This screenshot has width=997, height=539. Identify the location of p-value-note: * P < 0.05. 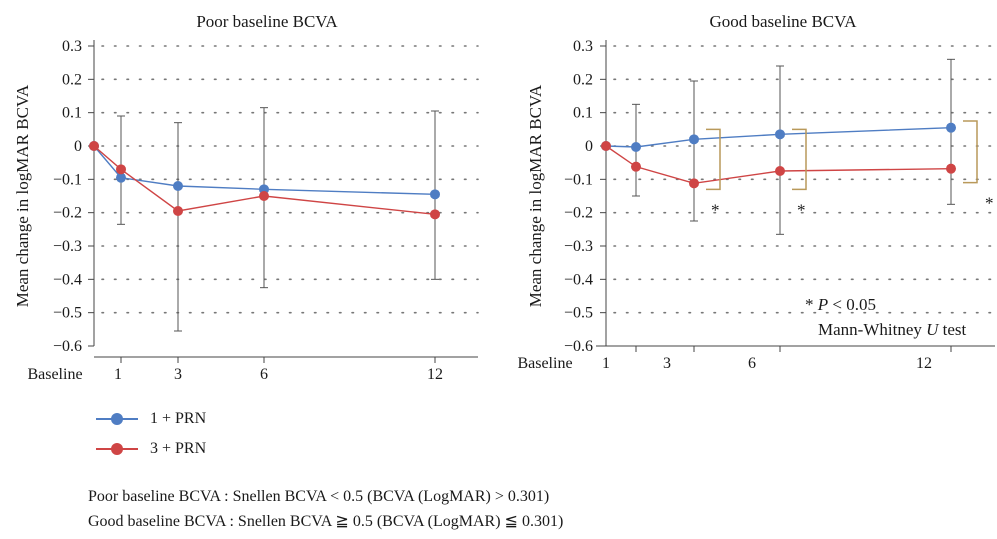
(840, 304).